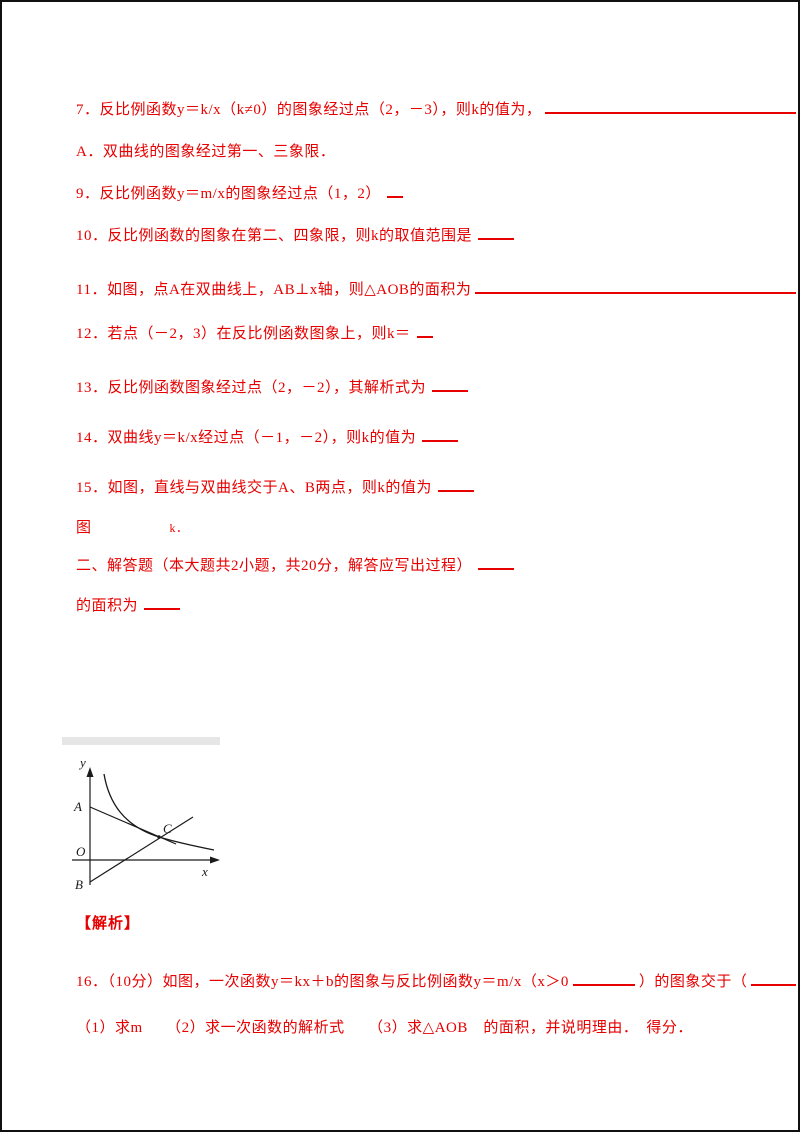  Describe the element at coordinates (107, 606) in the screenshot. I see `question-text: 的面积为` at that location.